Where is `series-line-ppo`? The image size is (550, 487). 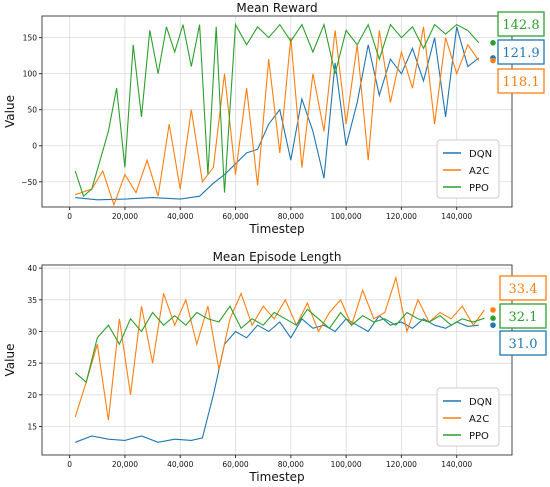
series-line-ppo is located at coordinates (279, 344).